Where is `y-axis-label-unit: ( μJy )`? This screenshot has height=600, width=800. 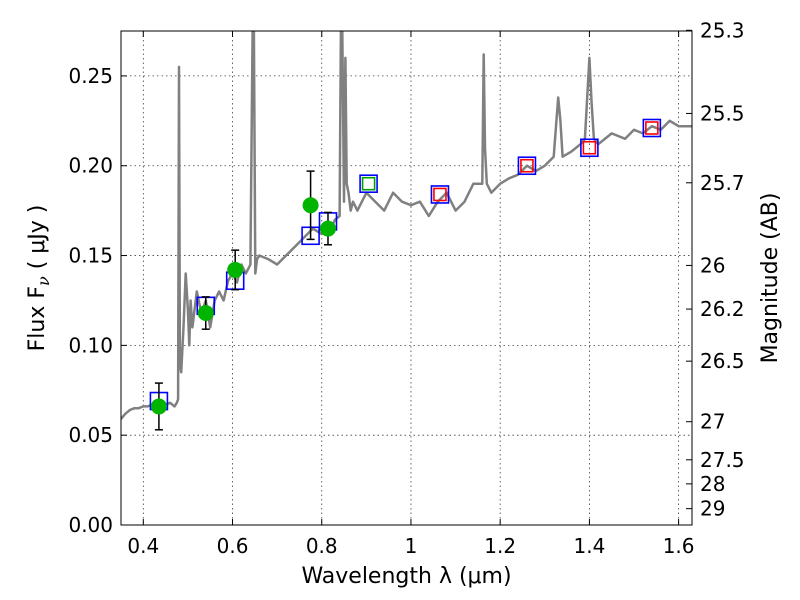 y-axis-label-unit: ( μJy ) is located at coordinates (37, 241).